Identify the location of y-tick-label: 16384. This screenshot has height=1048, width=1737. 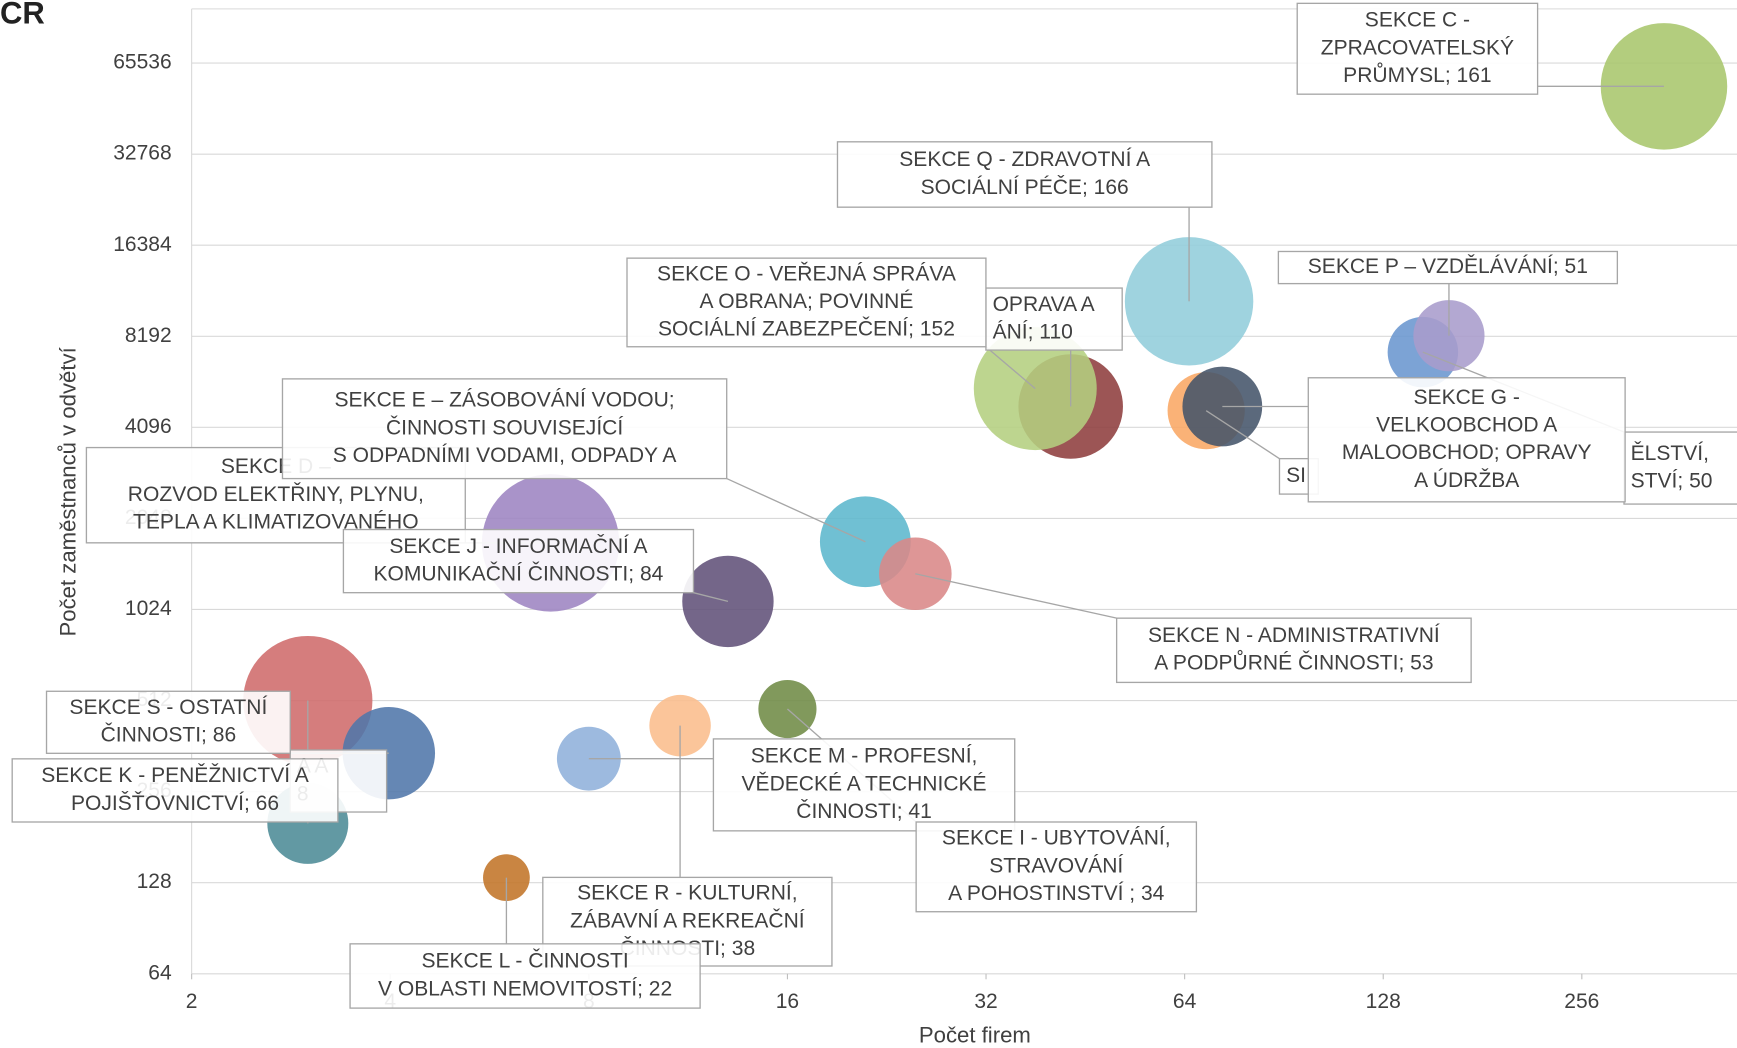
(142, 244).